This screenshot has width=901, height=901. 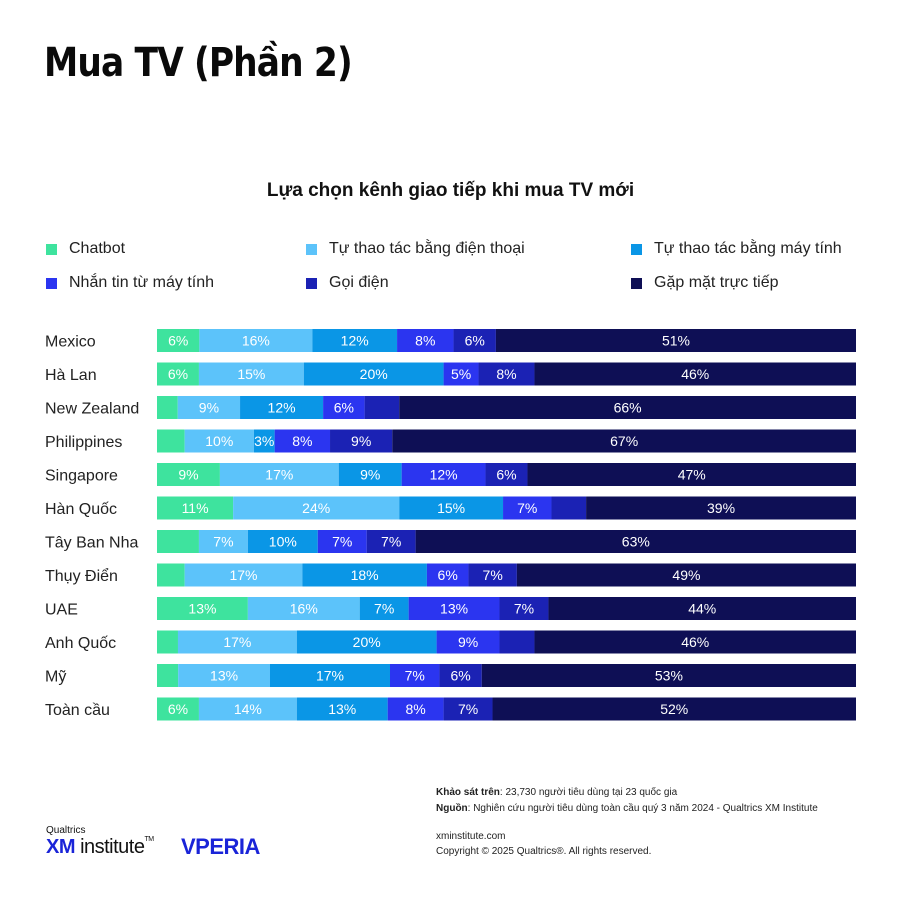 What do you see at coordinates (198, 63) in the screenshot?
I see `page-title: Mua TV (Phần 2)` at bounding box center [198, 63].